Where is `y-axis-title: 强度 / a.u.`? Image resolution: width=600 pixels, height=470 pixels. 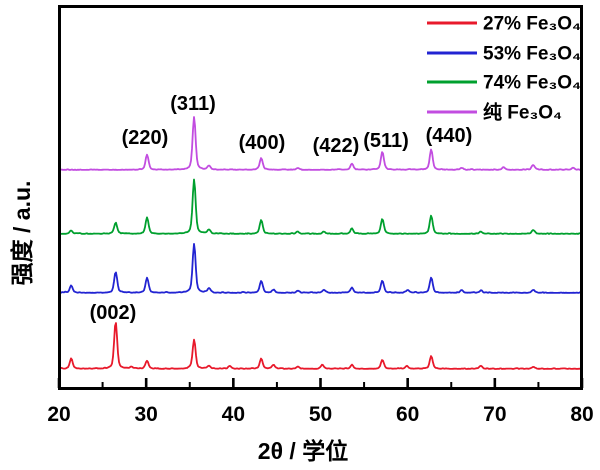
y-axis-title: 强度 / a.u. is located at coordinates (22, 233).